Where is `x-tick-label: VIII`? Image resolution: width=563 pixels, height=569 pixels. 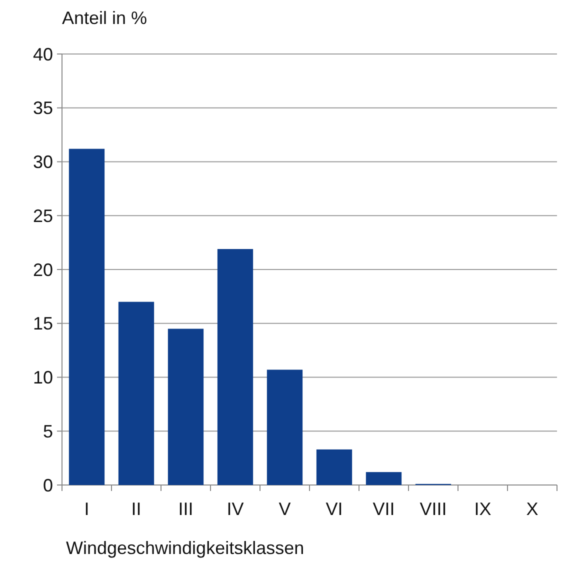 x-tick-label: VIII is located at coordinates (433, 509).